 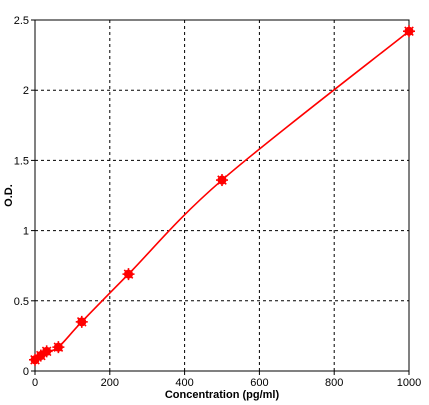 What do you see at coordinates (222, 395) in the screenshot?
I see `x-axis-title: Concentration (pg/ml)` at bounding box center [222, 395].